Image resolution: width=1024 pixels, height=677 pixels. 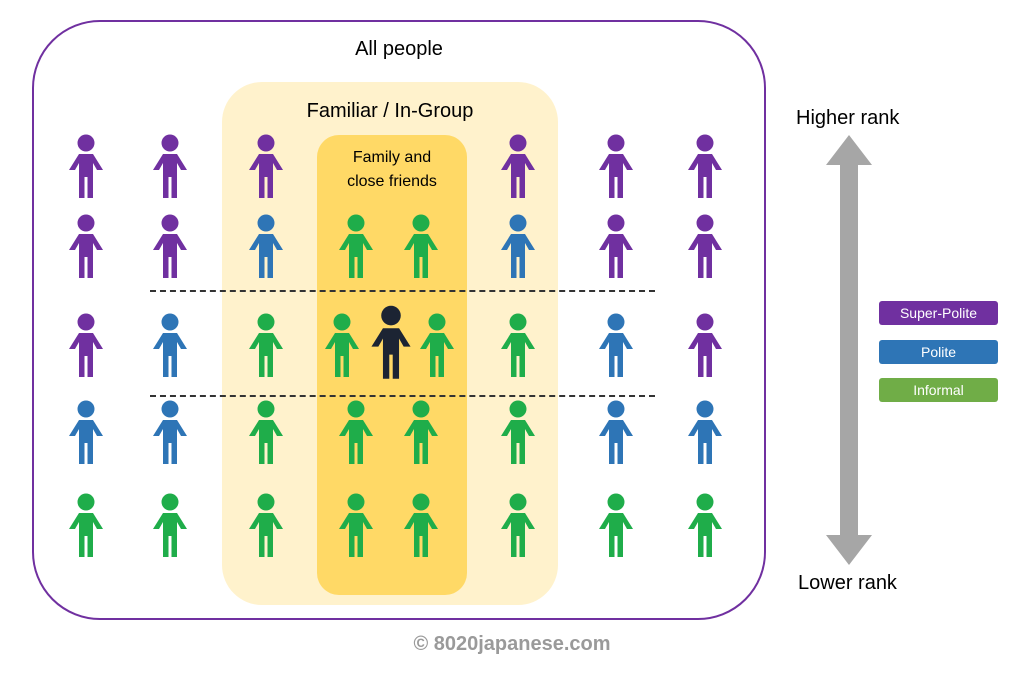 What do you see at coordinates (402, 396) in the screenshot?
I see `lower-rank-divider` at bounding box center [402, 396].